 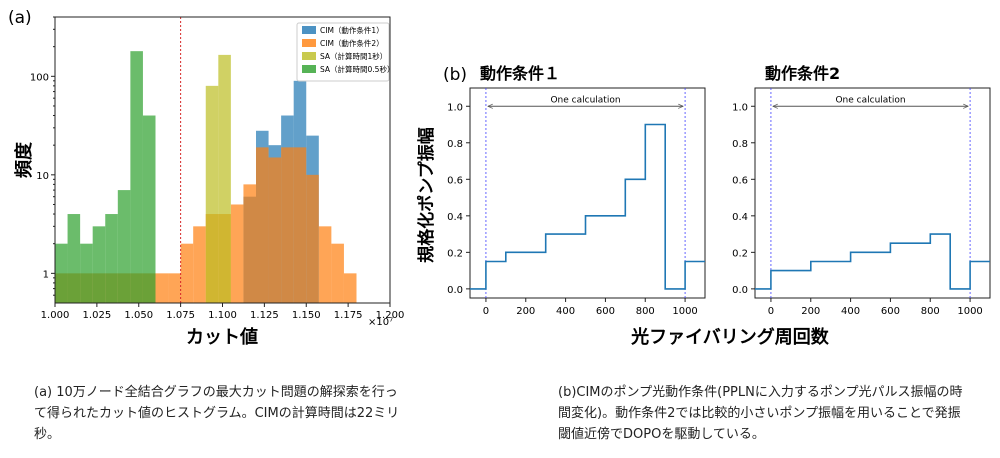 I want to click on x-tick-label: 1.125, so click(x=264, y=315).